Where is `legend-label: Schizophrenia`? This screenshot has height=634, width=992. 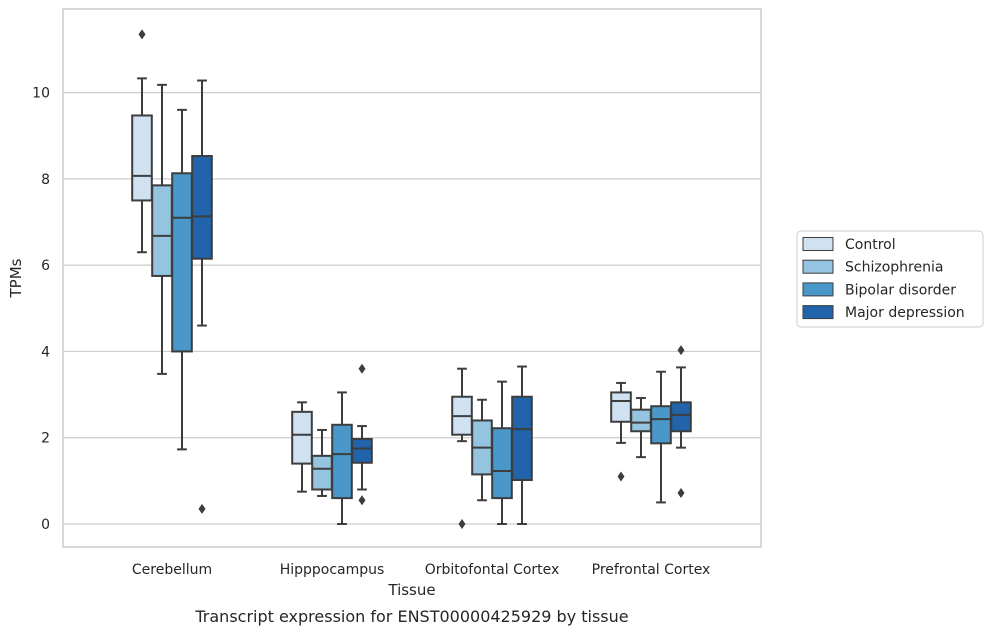 legend-label: Schizophrenia is located at coordinates (894, 268).